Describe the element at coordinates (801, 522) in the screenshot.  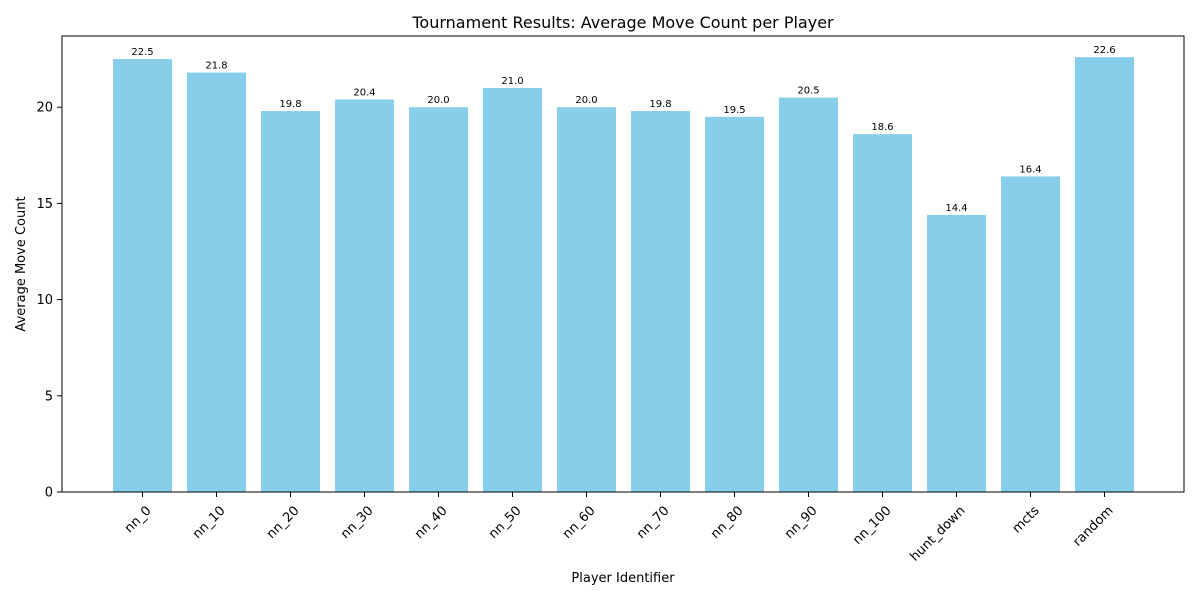
I see `x-tick-label-nn_90: nn_90` at that location.